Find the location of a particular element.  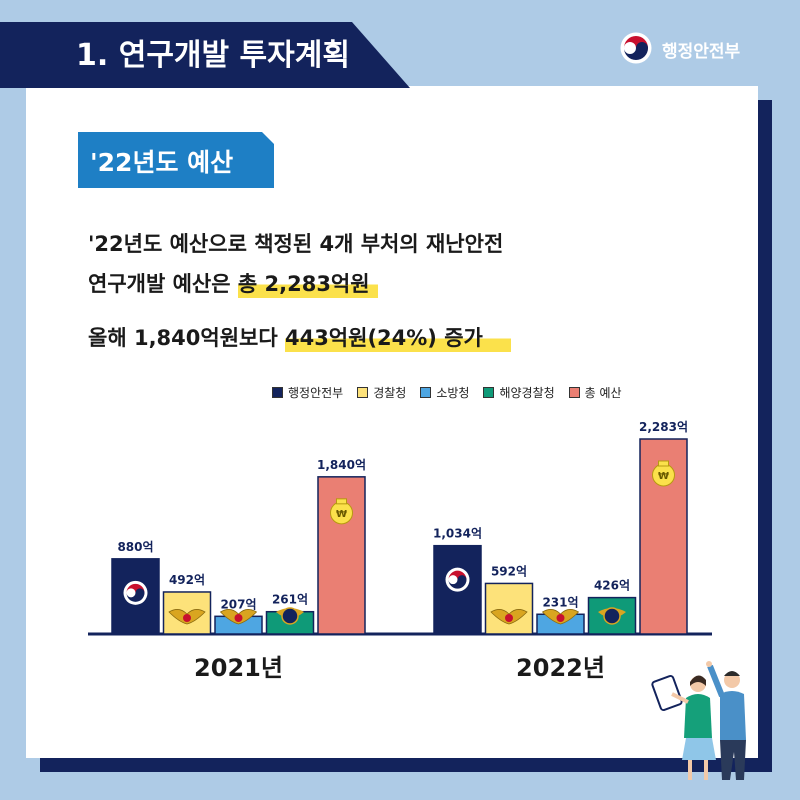

data-label: 207억 is located at coordinates (238, 604).